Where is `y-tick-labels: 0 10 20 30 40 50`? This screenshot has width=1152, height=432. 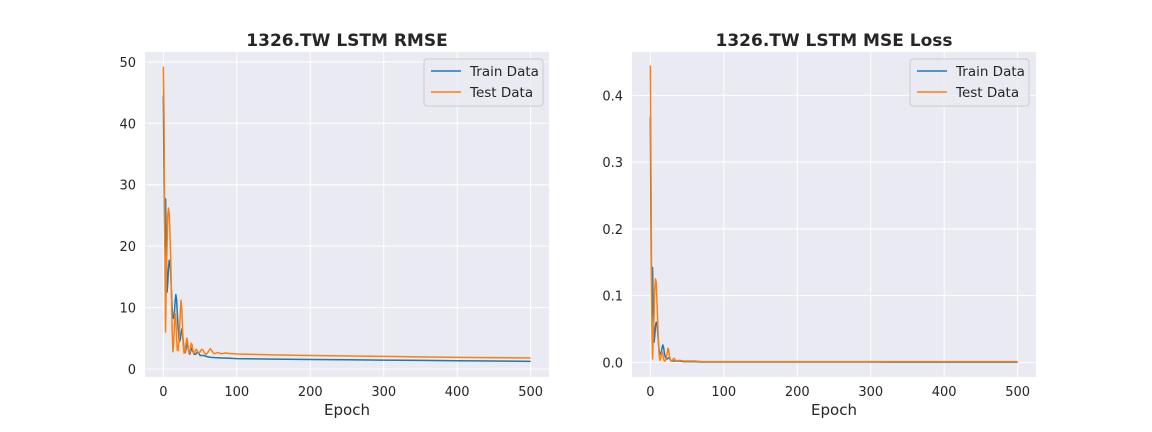
y-tick-labels: 0 10 20 30 40 50 is located at coordinates (127, 217).